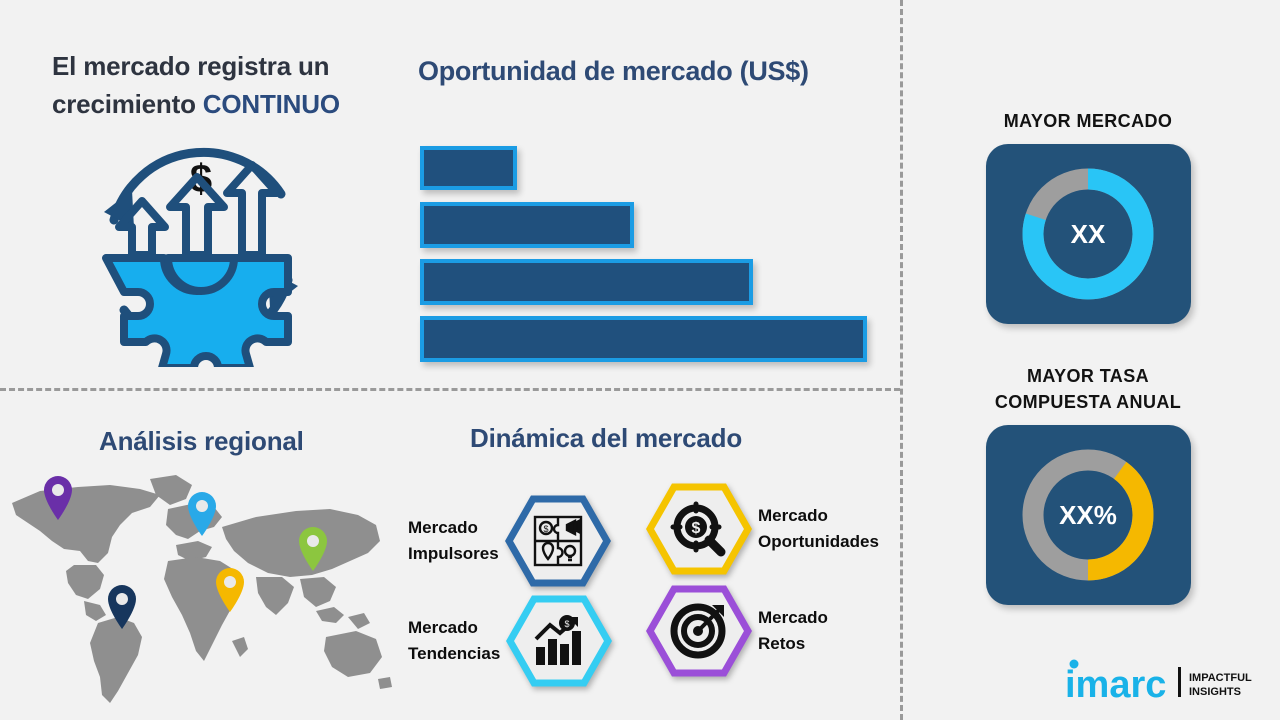 The width and height of the screenshot is (1280, 720). What do you see at coordinates (613, 71) in the screenshot?
I see `opportunity-title: Oportunidad de mercado (US$)` at bounding box center [613, 71].